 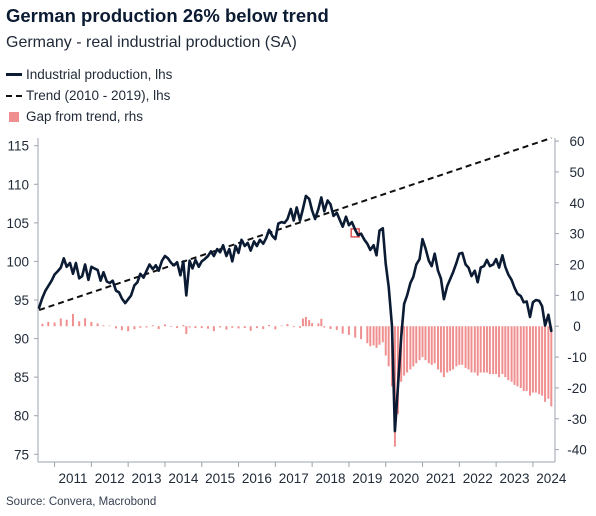 I want to click on right-tick-label: -40, so click(x=577, y=450).